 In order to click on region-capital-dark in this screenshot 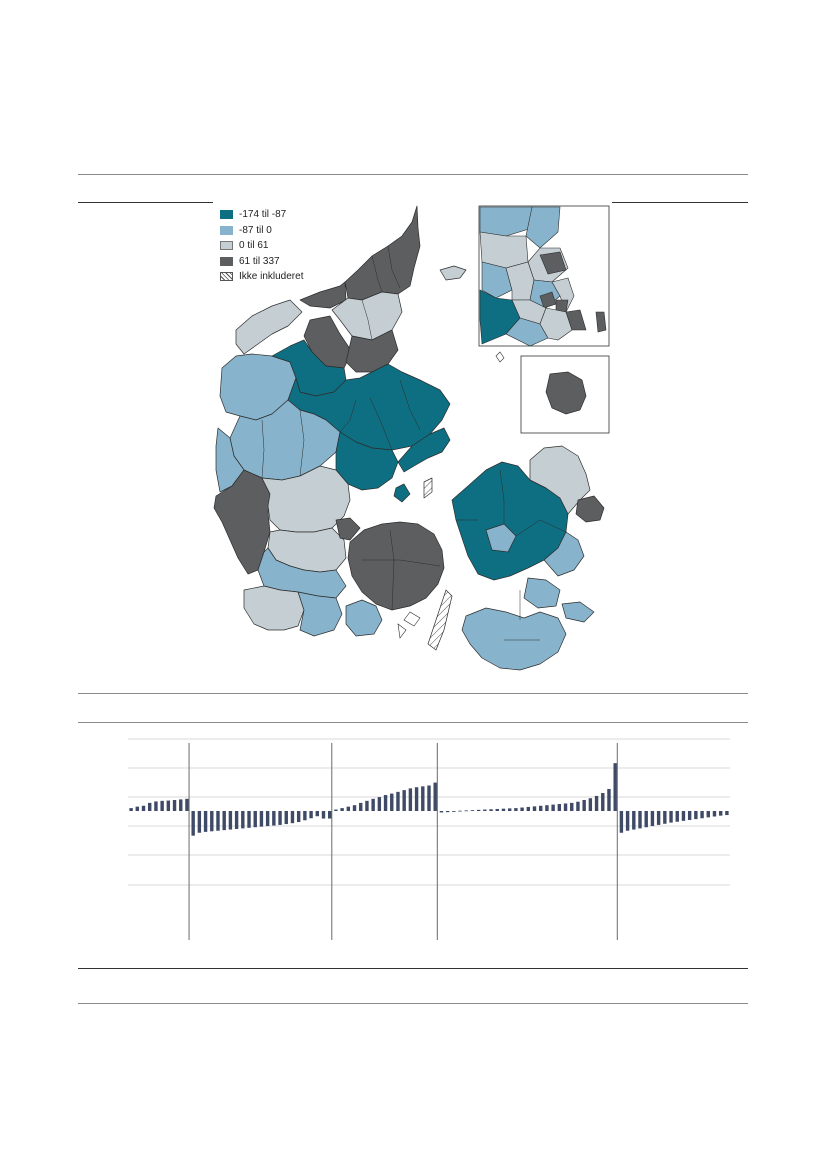, I will do `click(590, 509)`.